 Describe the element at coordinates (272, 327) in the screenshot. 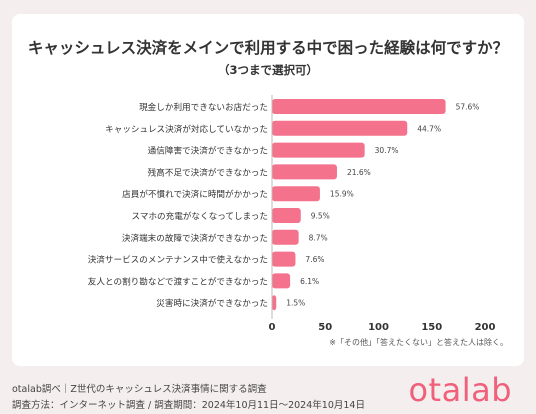

I see `x-tick-label: 0` at that location.